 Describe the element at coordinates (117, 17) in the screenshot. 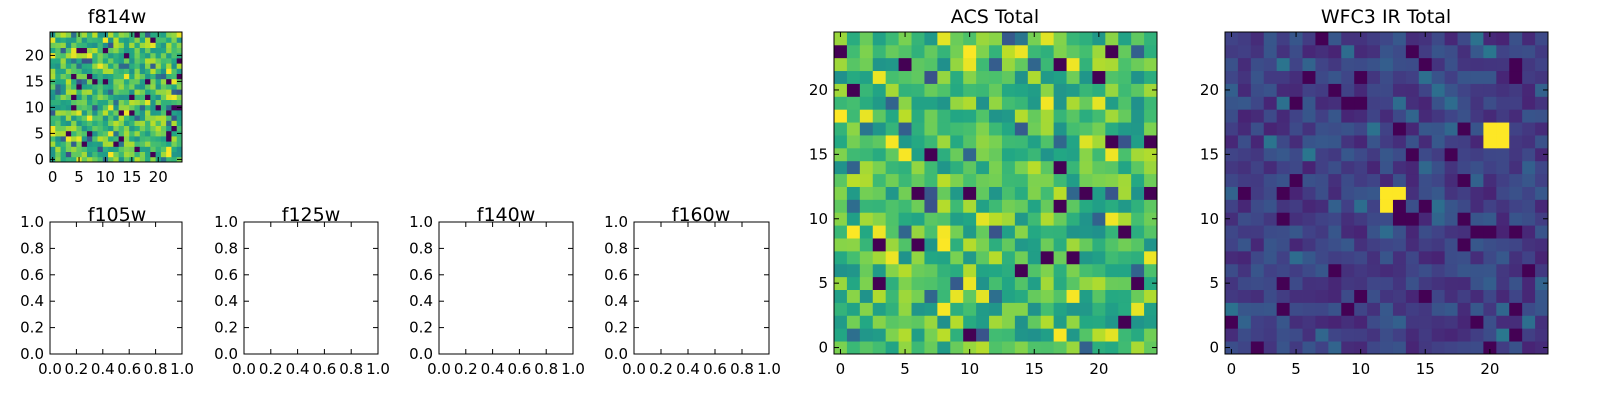

I see `panel-title: f814w` at that location.